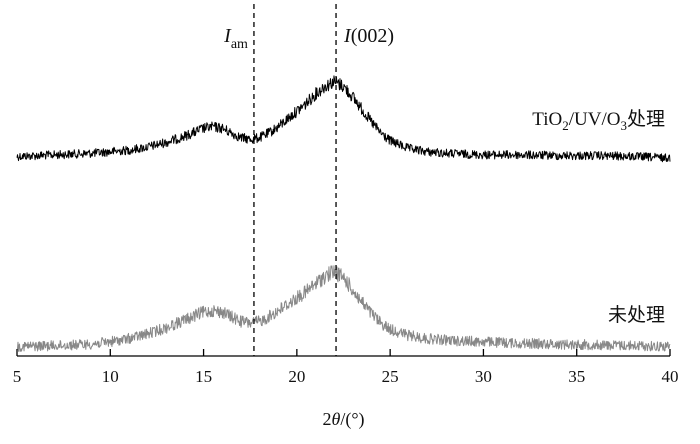 This screenshot has width=700, height=444. Describe the element at coordinates (110, 376) in the screenshot. I see `x-tick-label: 10` at that location.